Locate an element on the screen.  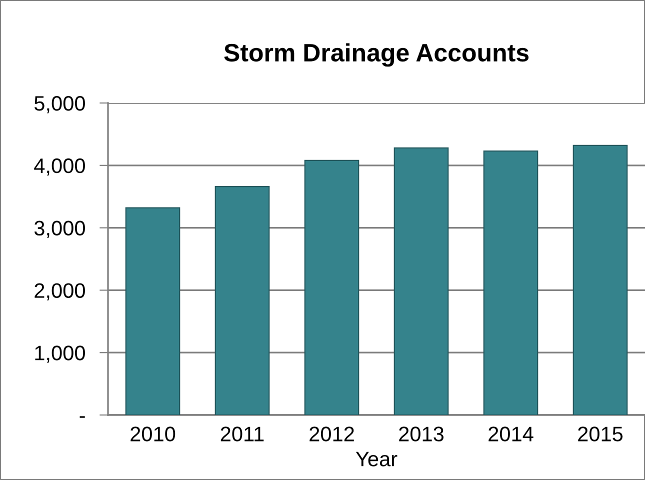
x-tick-label: 2011 is located at coordinates (242, 434).